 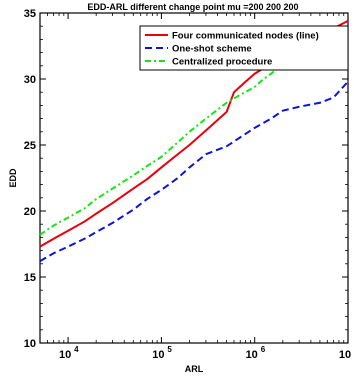 What do you see at coordinates (169, 349) in the screenshot?
I see `x-tick-exponent: 5` at bounding box center [169, 349].